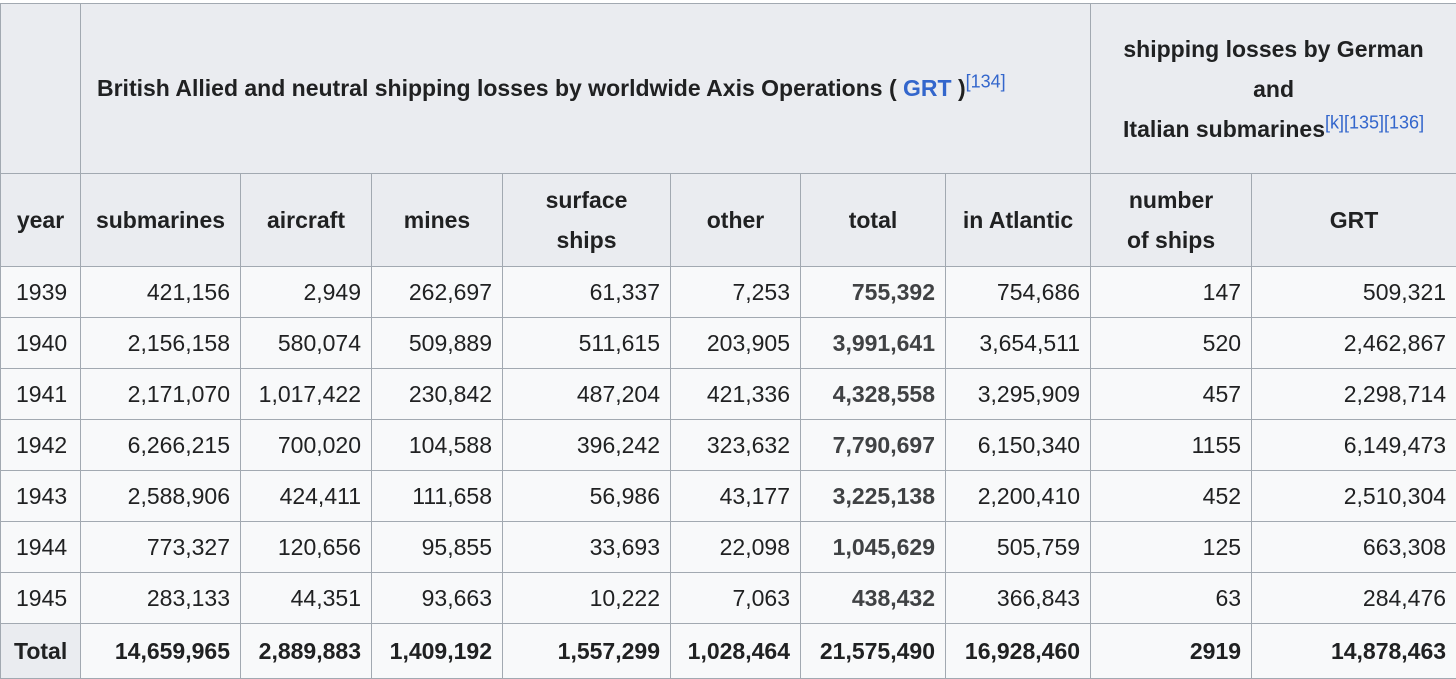 The width and height of the screenshot is (1456, 679). I want to click on total-label: Total, so click(41, 651).